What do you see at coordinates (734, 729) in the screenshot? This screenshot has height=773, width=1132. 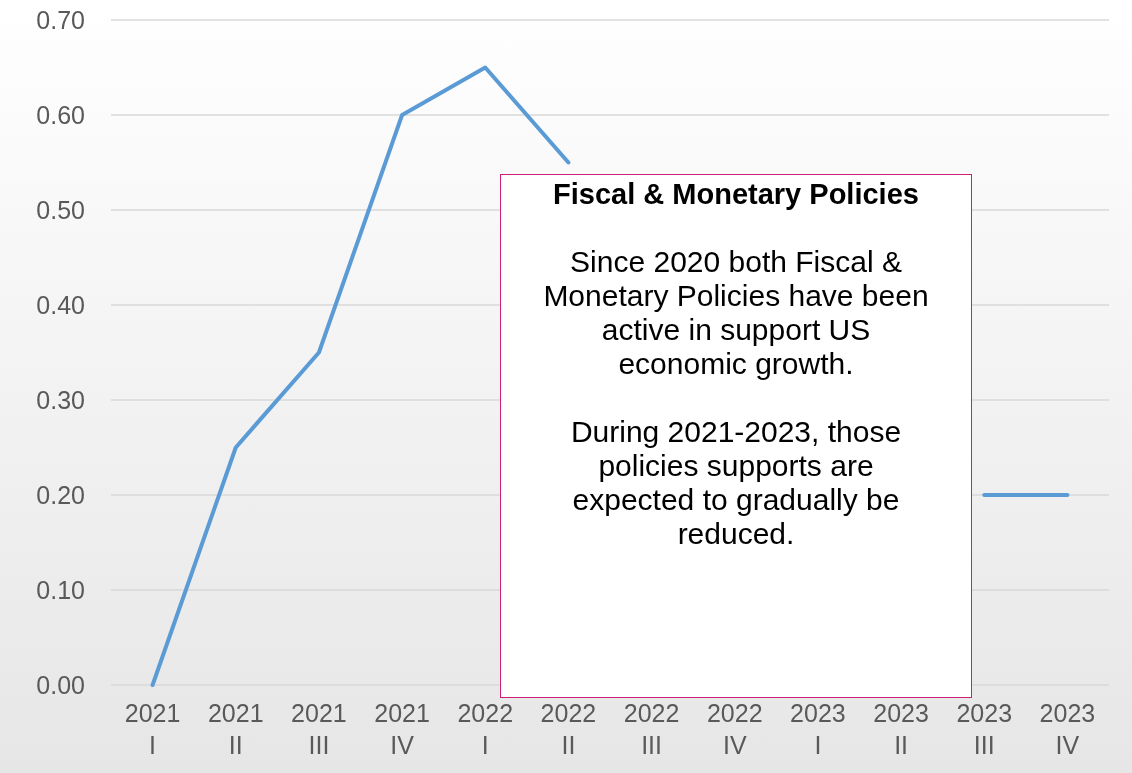 I see `x-tick-label: 2022 IV` at bounding box center [734, 729].